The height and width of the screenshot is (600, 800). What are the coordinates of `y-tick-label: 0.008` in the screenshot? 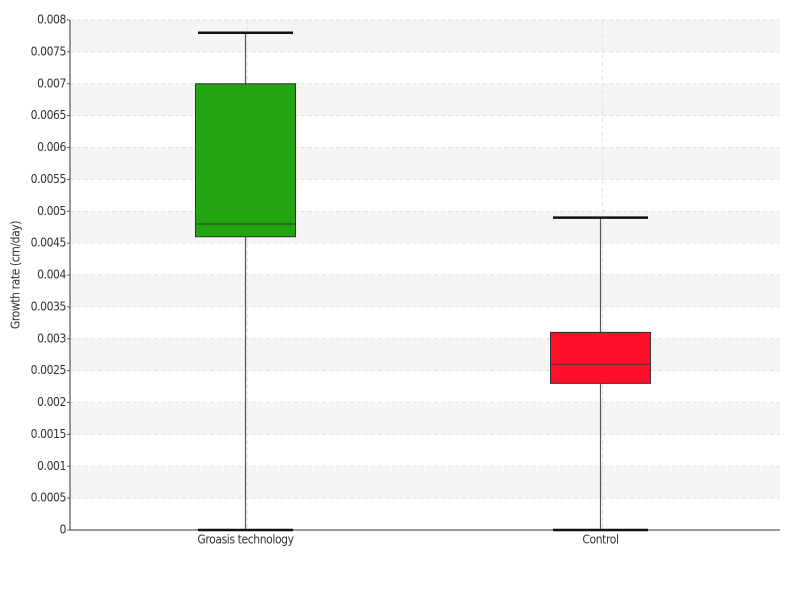 It's located at (51, 20).